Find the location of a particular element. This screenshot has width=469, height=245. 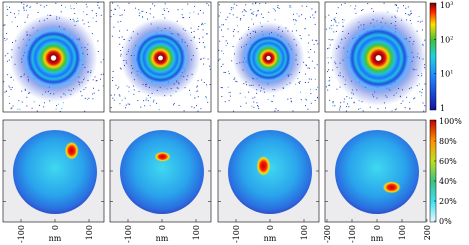

tick-base: 1 is located at coordinates (442, 108).